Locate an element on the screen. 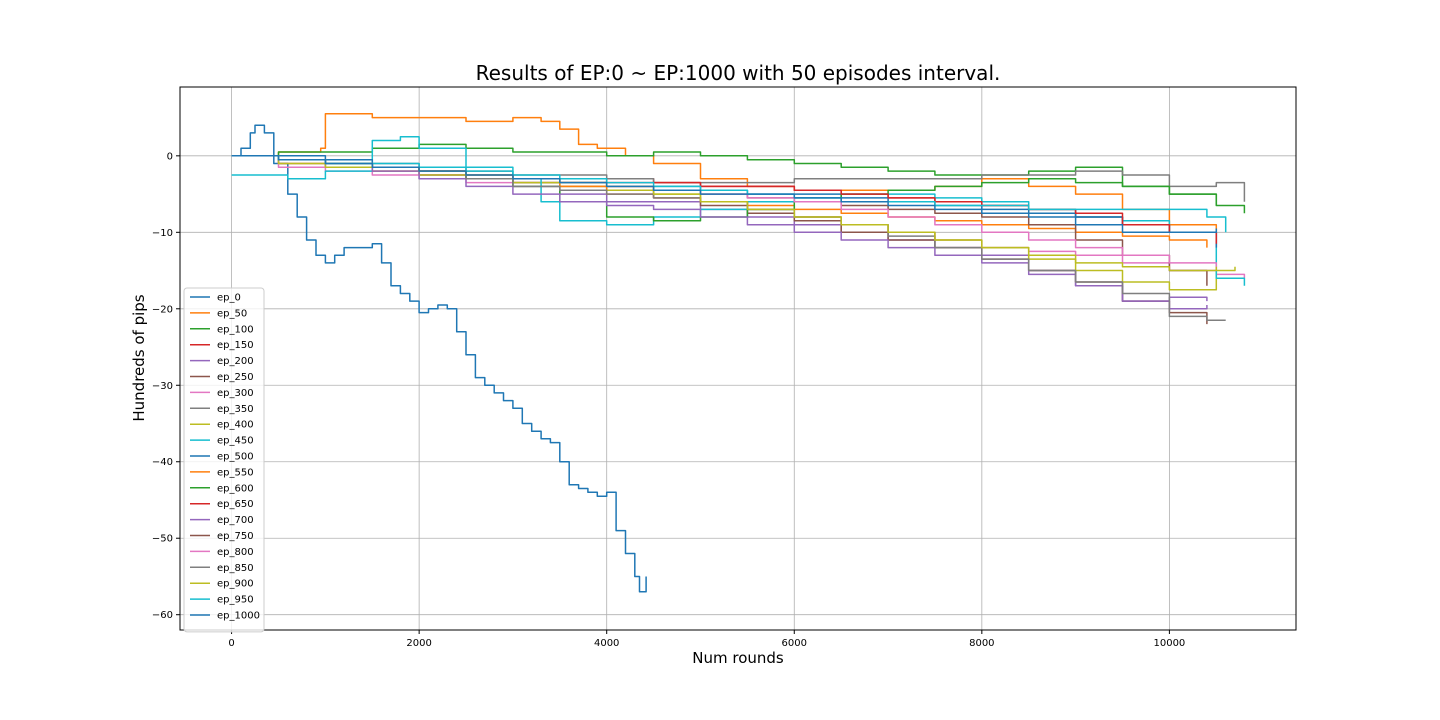  legend-entry-label: ep_700 is located at coordinates (235, 520).